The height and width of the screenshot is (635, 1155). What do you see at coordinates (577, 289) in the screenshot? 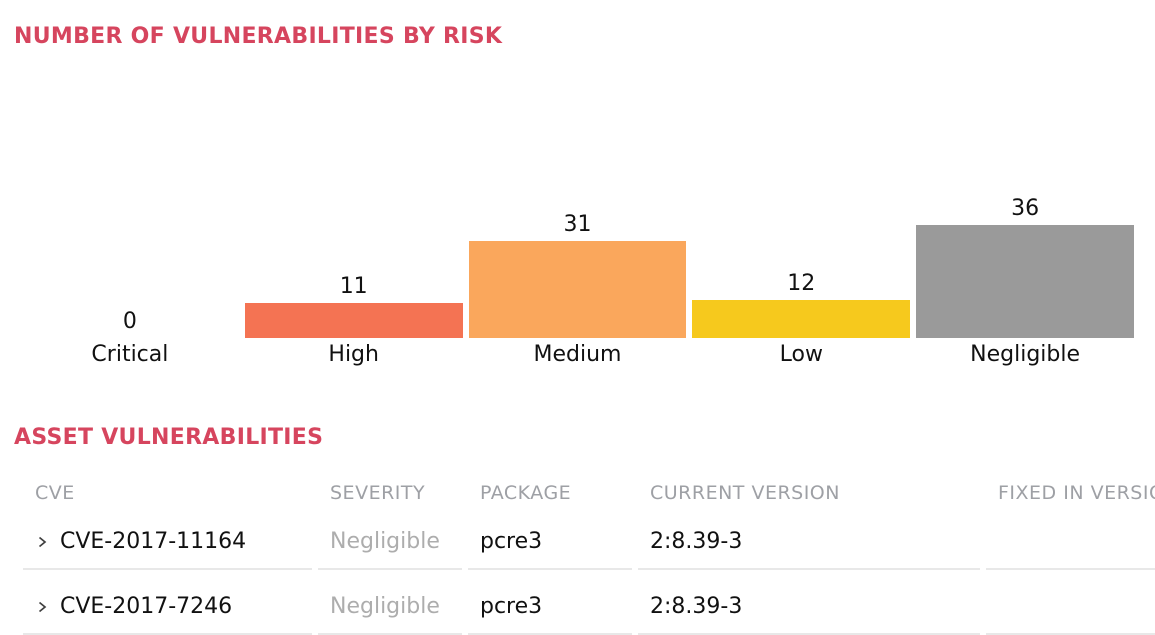
I see `bar-medium` at bounding box center [577, 289].